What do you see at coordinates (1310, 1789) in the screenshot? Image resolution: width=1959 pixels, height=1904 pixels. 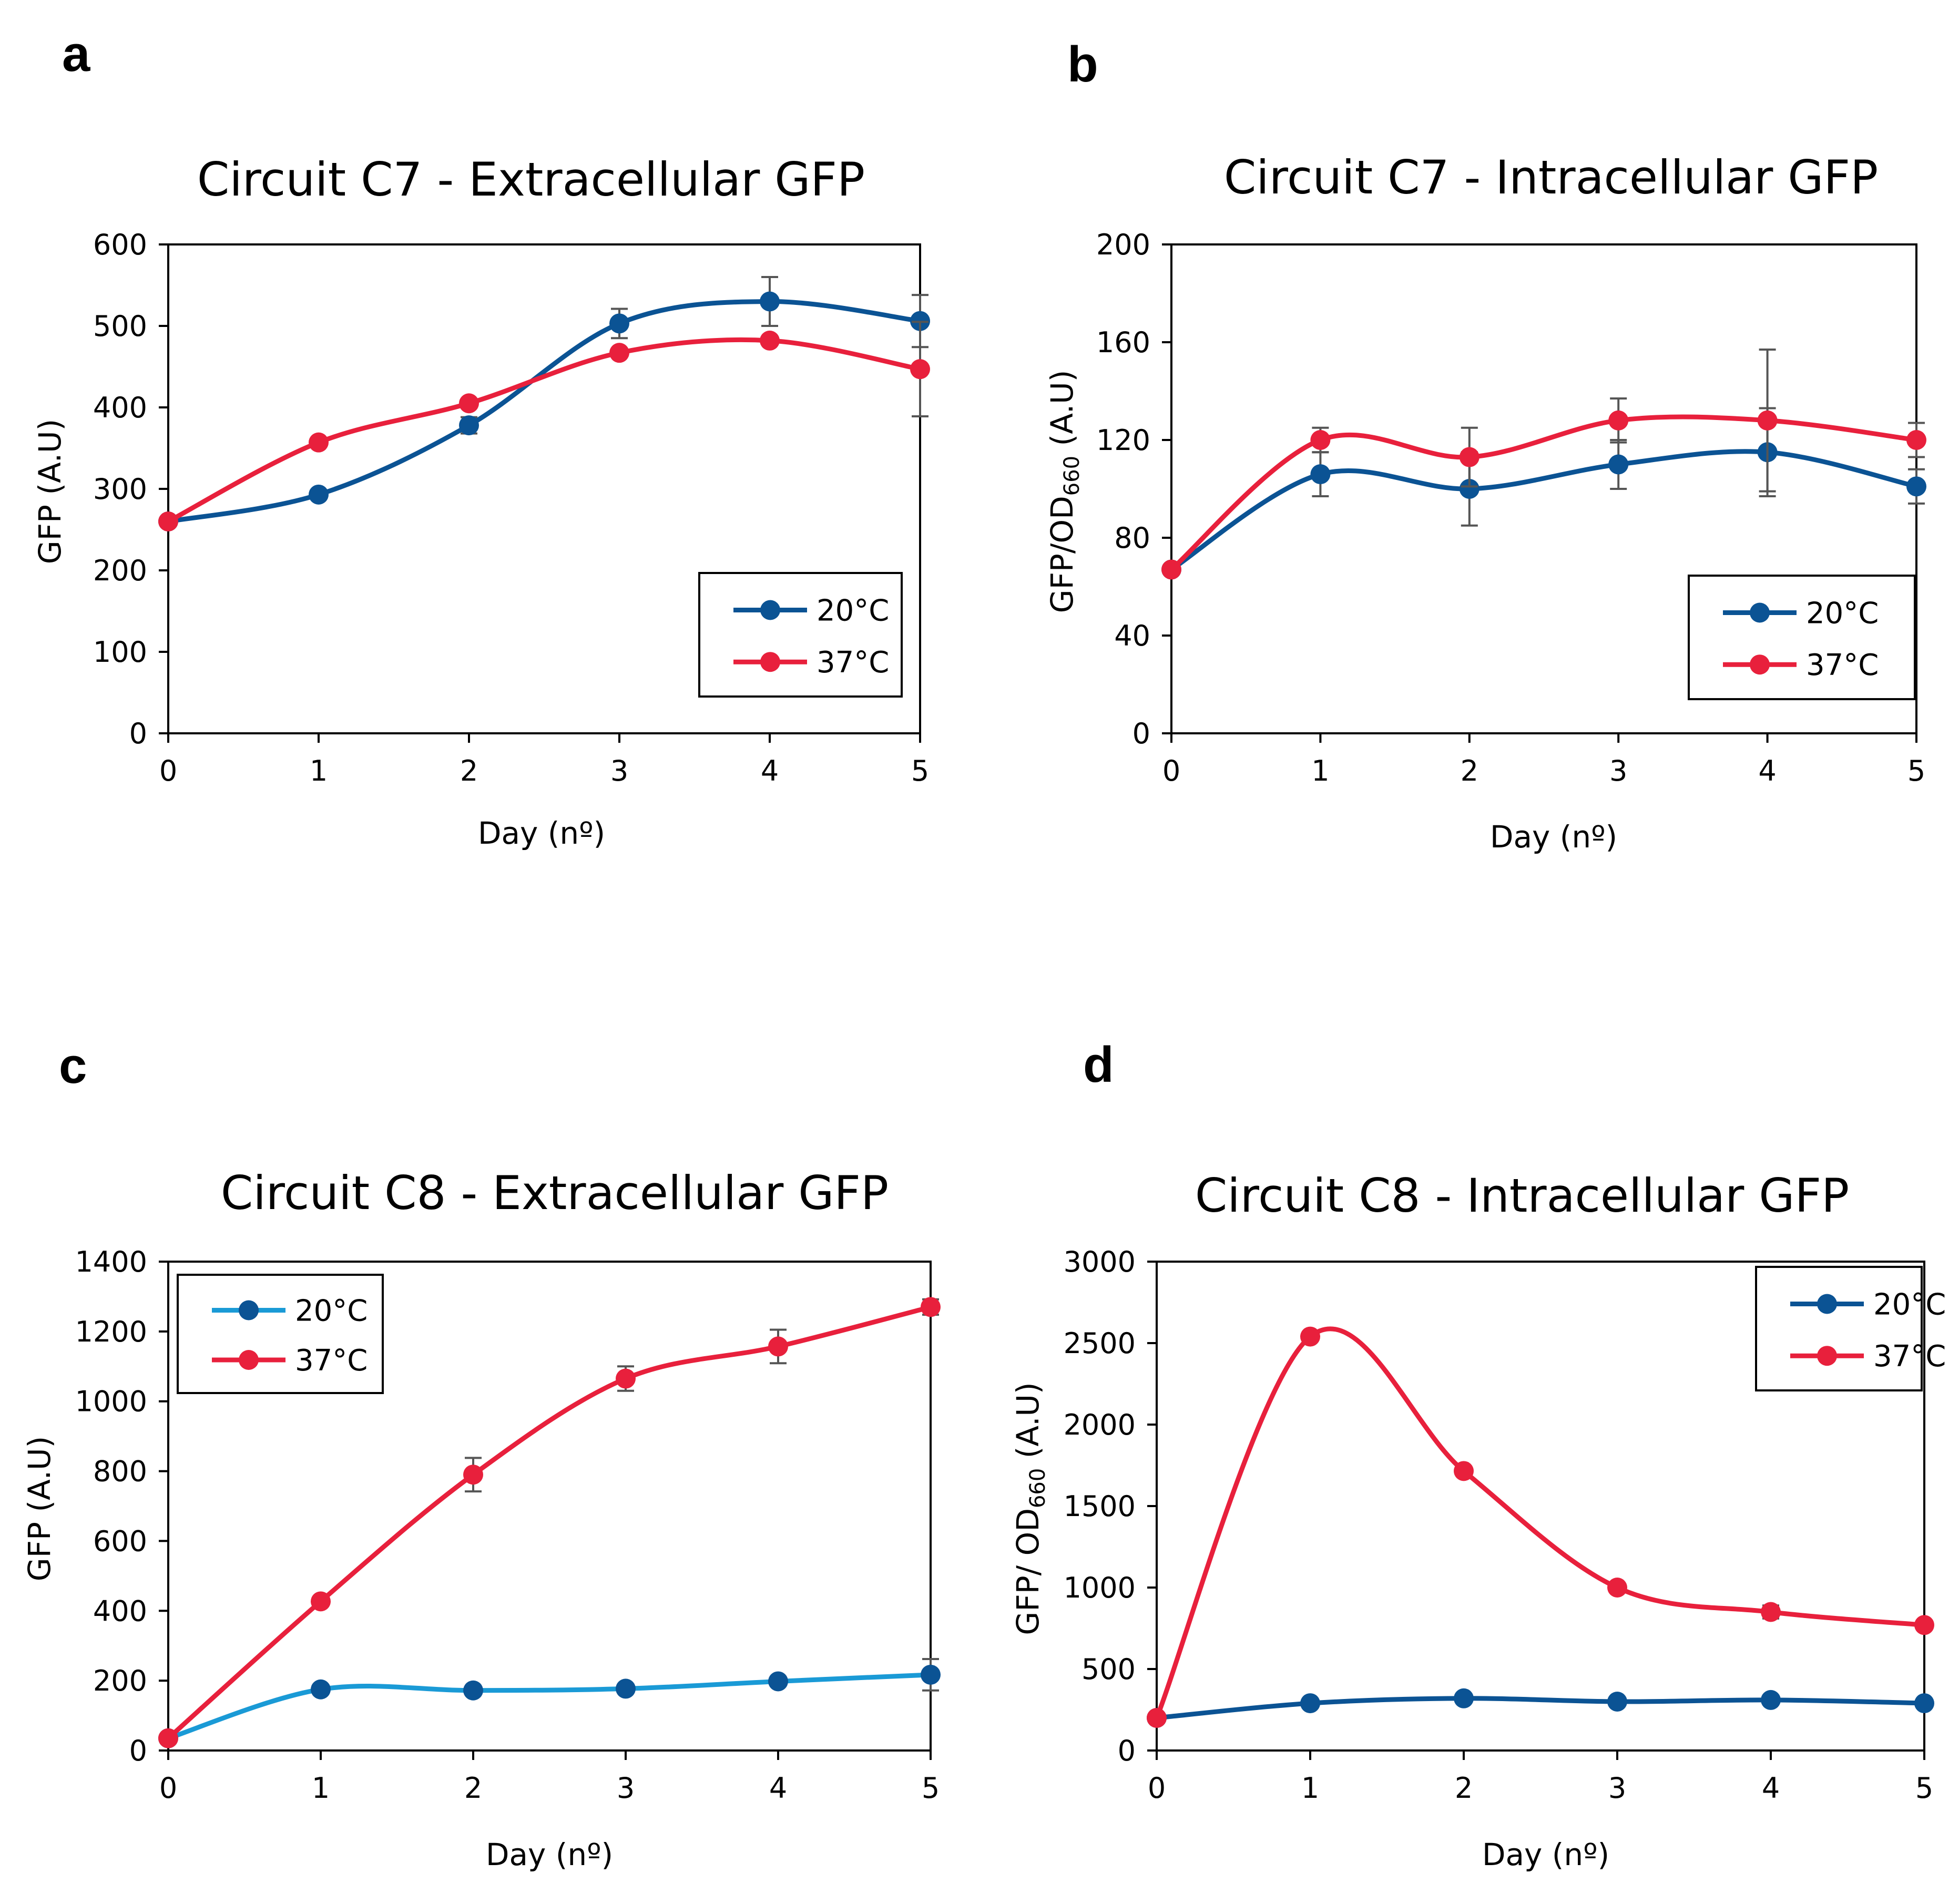 I see `x-tick-label-d-1: 1` at bounding box center [1310, 1789].